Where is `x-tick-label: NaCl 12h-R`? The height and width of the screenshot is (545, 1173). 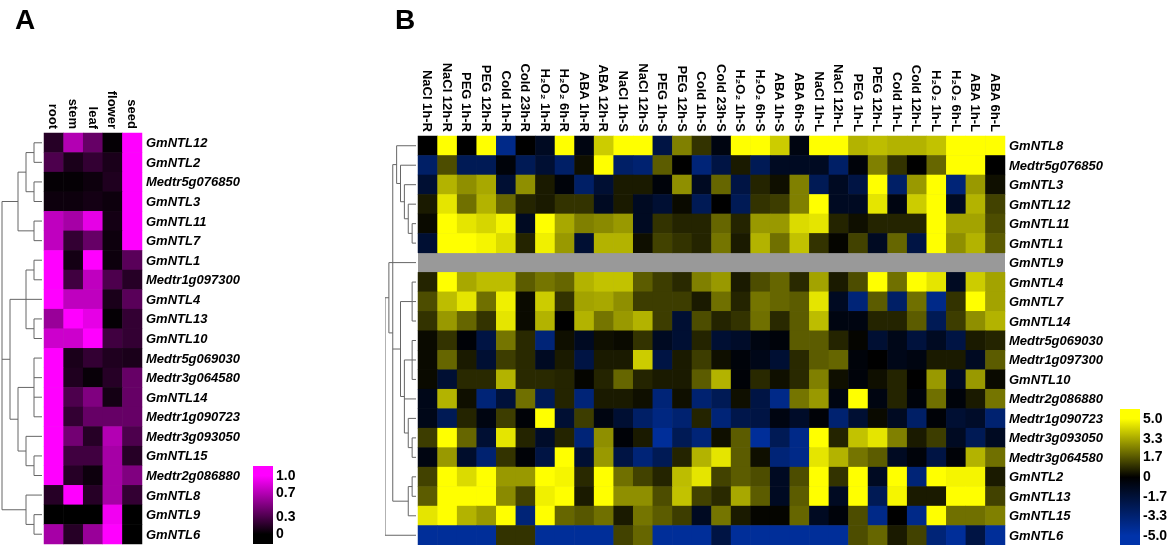
x-tick-label: NaCl 12h-R is located at coordinates (447, 97).